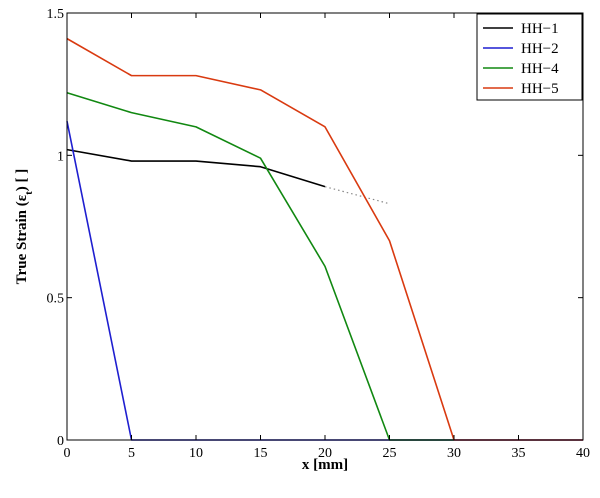 The image size is (600, 498). What do you see at coordinates (540, 89) in the screenshot?
I see `legend-label-hh-5: HH−5` at bounding box center [540, 89].